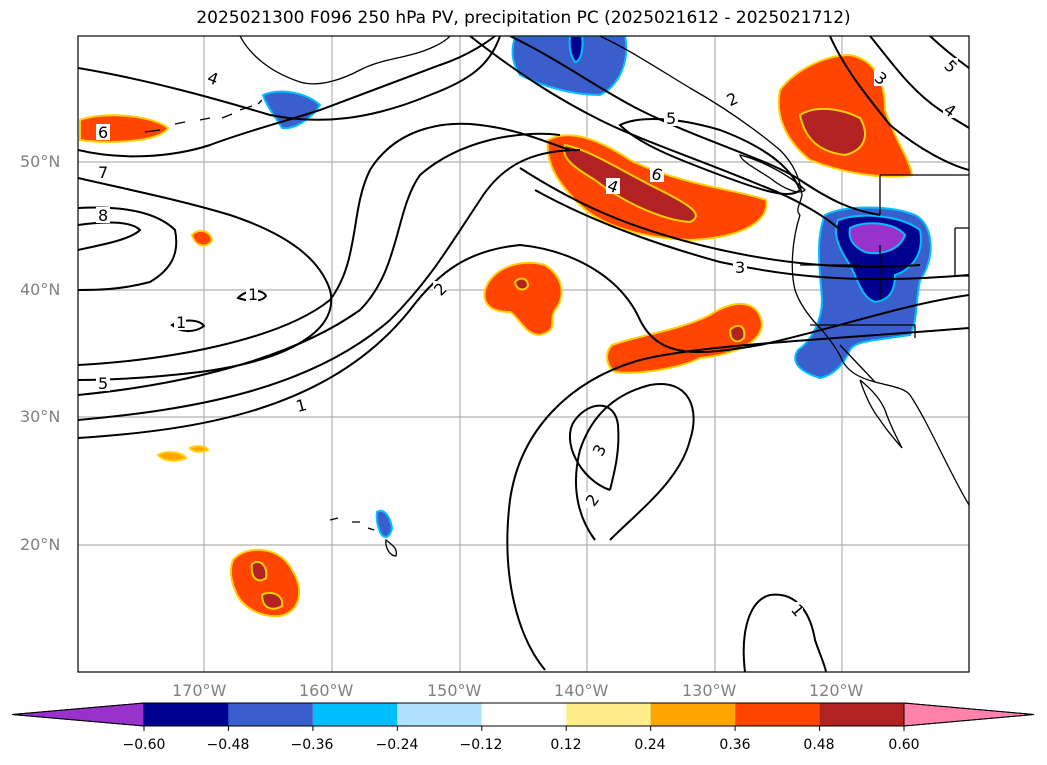 This screenshot has height=765, width=1047. Describe the element at coordinates (924, 225) in the screenshot. I see `canada-us-border` at that location.